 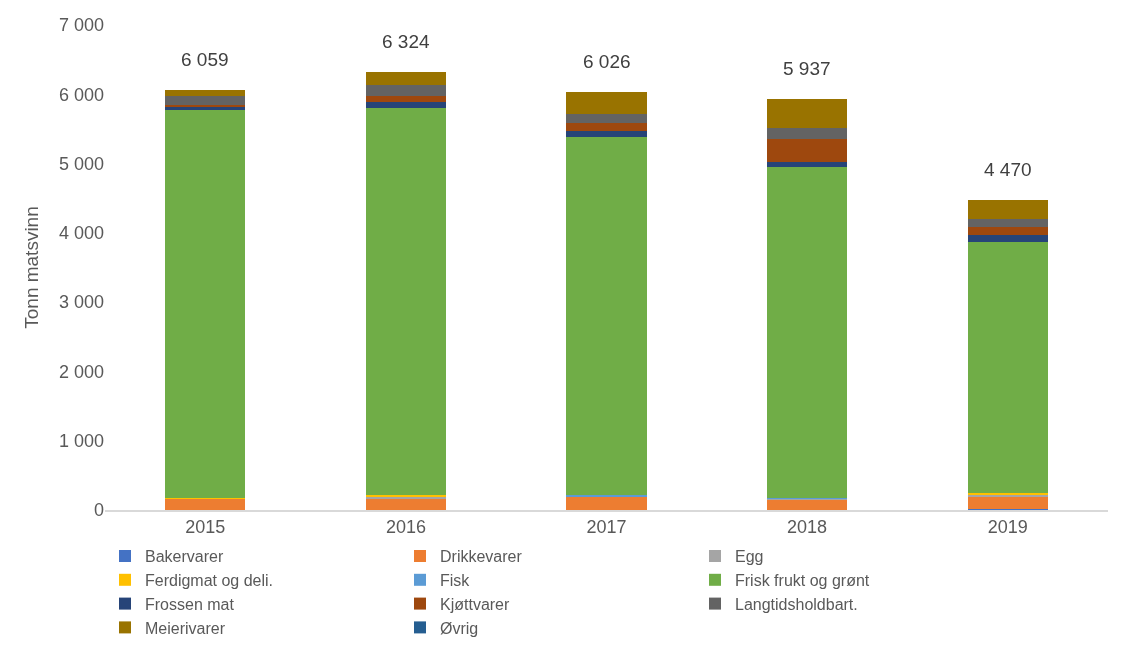 I want to click on legend-label: Kjøttvarer, so click(x=475, y=604).